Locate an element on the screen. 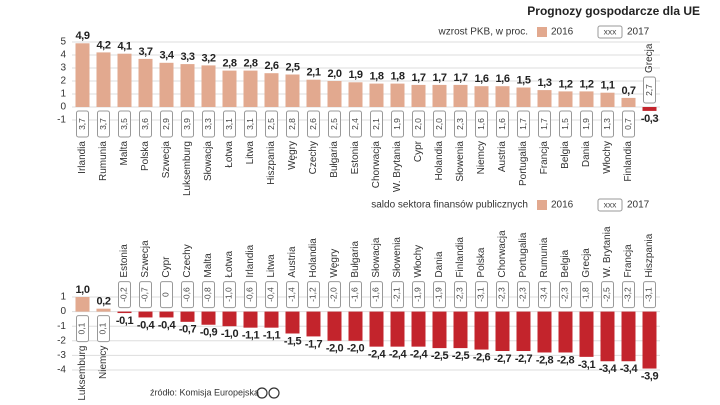 The height and width of the screenshot is (405, 720). box-label: 3,7 is located at coordinates (82, 124).